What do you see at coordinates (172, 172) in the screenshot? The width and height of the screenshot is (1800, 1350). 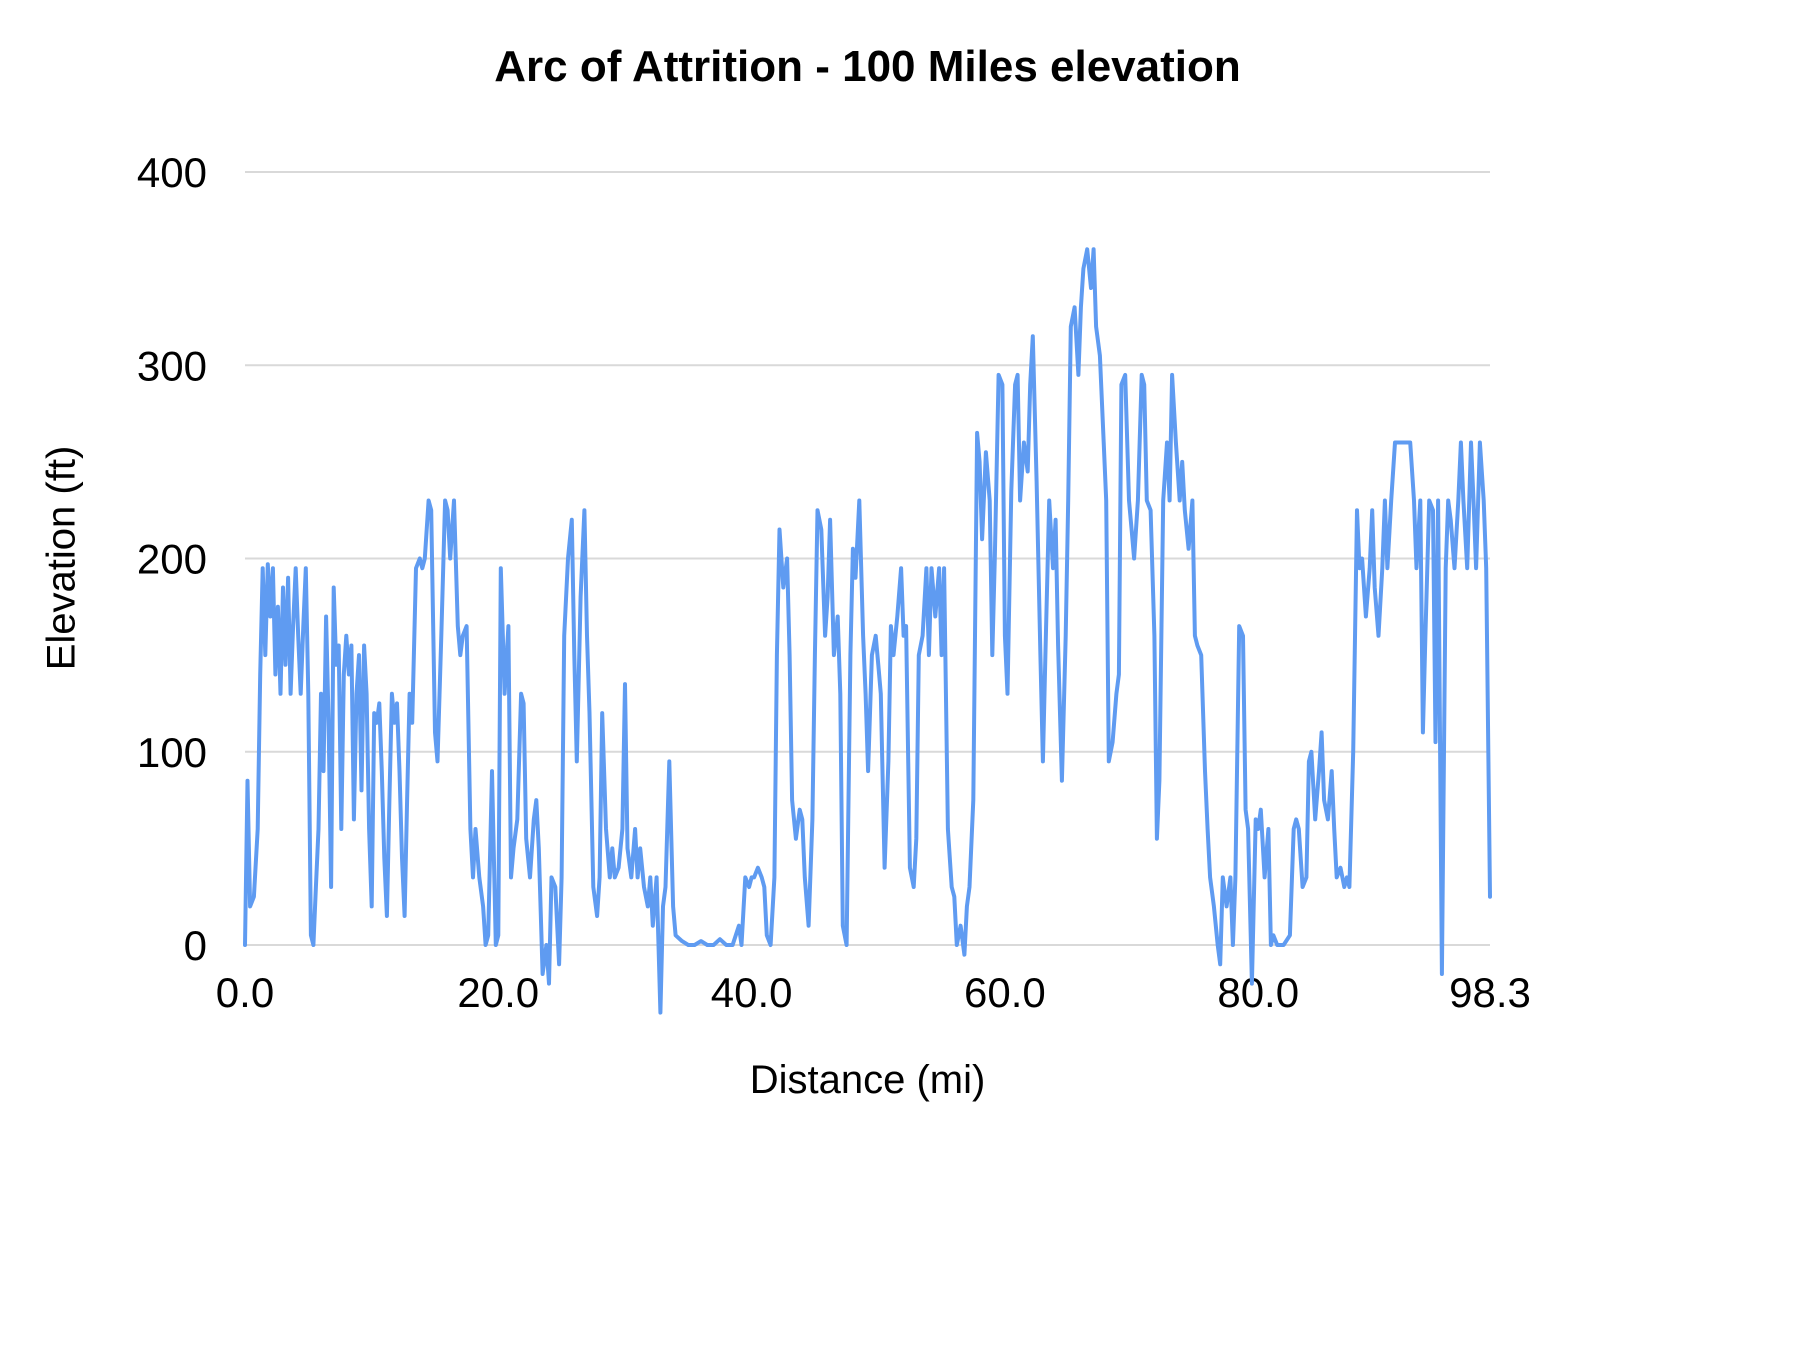 I see `y-tick-label: 400` at bounding box center [172, 172].